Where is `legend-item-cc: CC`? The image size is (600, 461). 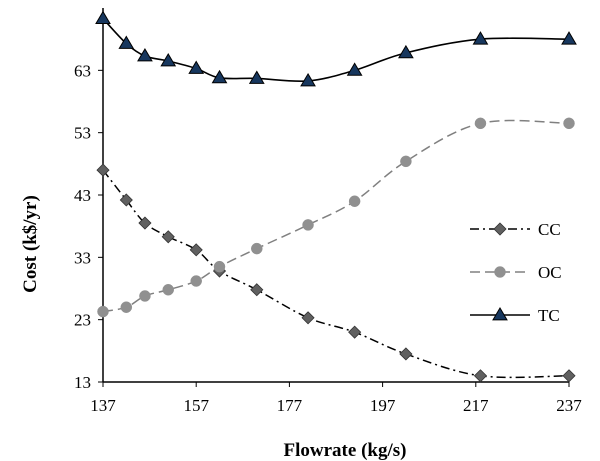 legend-item-cc: CC is located at coordinates (515, 229).